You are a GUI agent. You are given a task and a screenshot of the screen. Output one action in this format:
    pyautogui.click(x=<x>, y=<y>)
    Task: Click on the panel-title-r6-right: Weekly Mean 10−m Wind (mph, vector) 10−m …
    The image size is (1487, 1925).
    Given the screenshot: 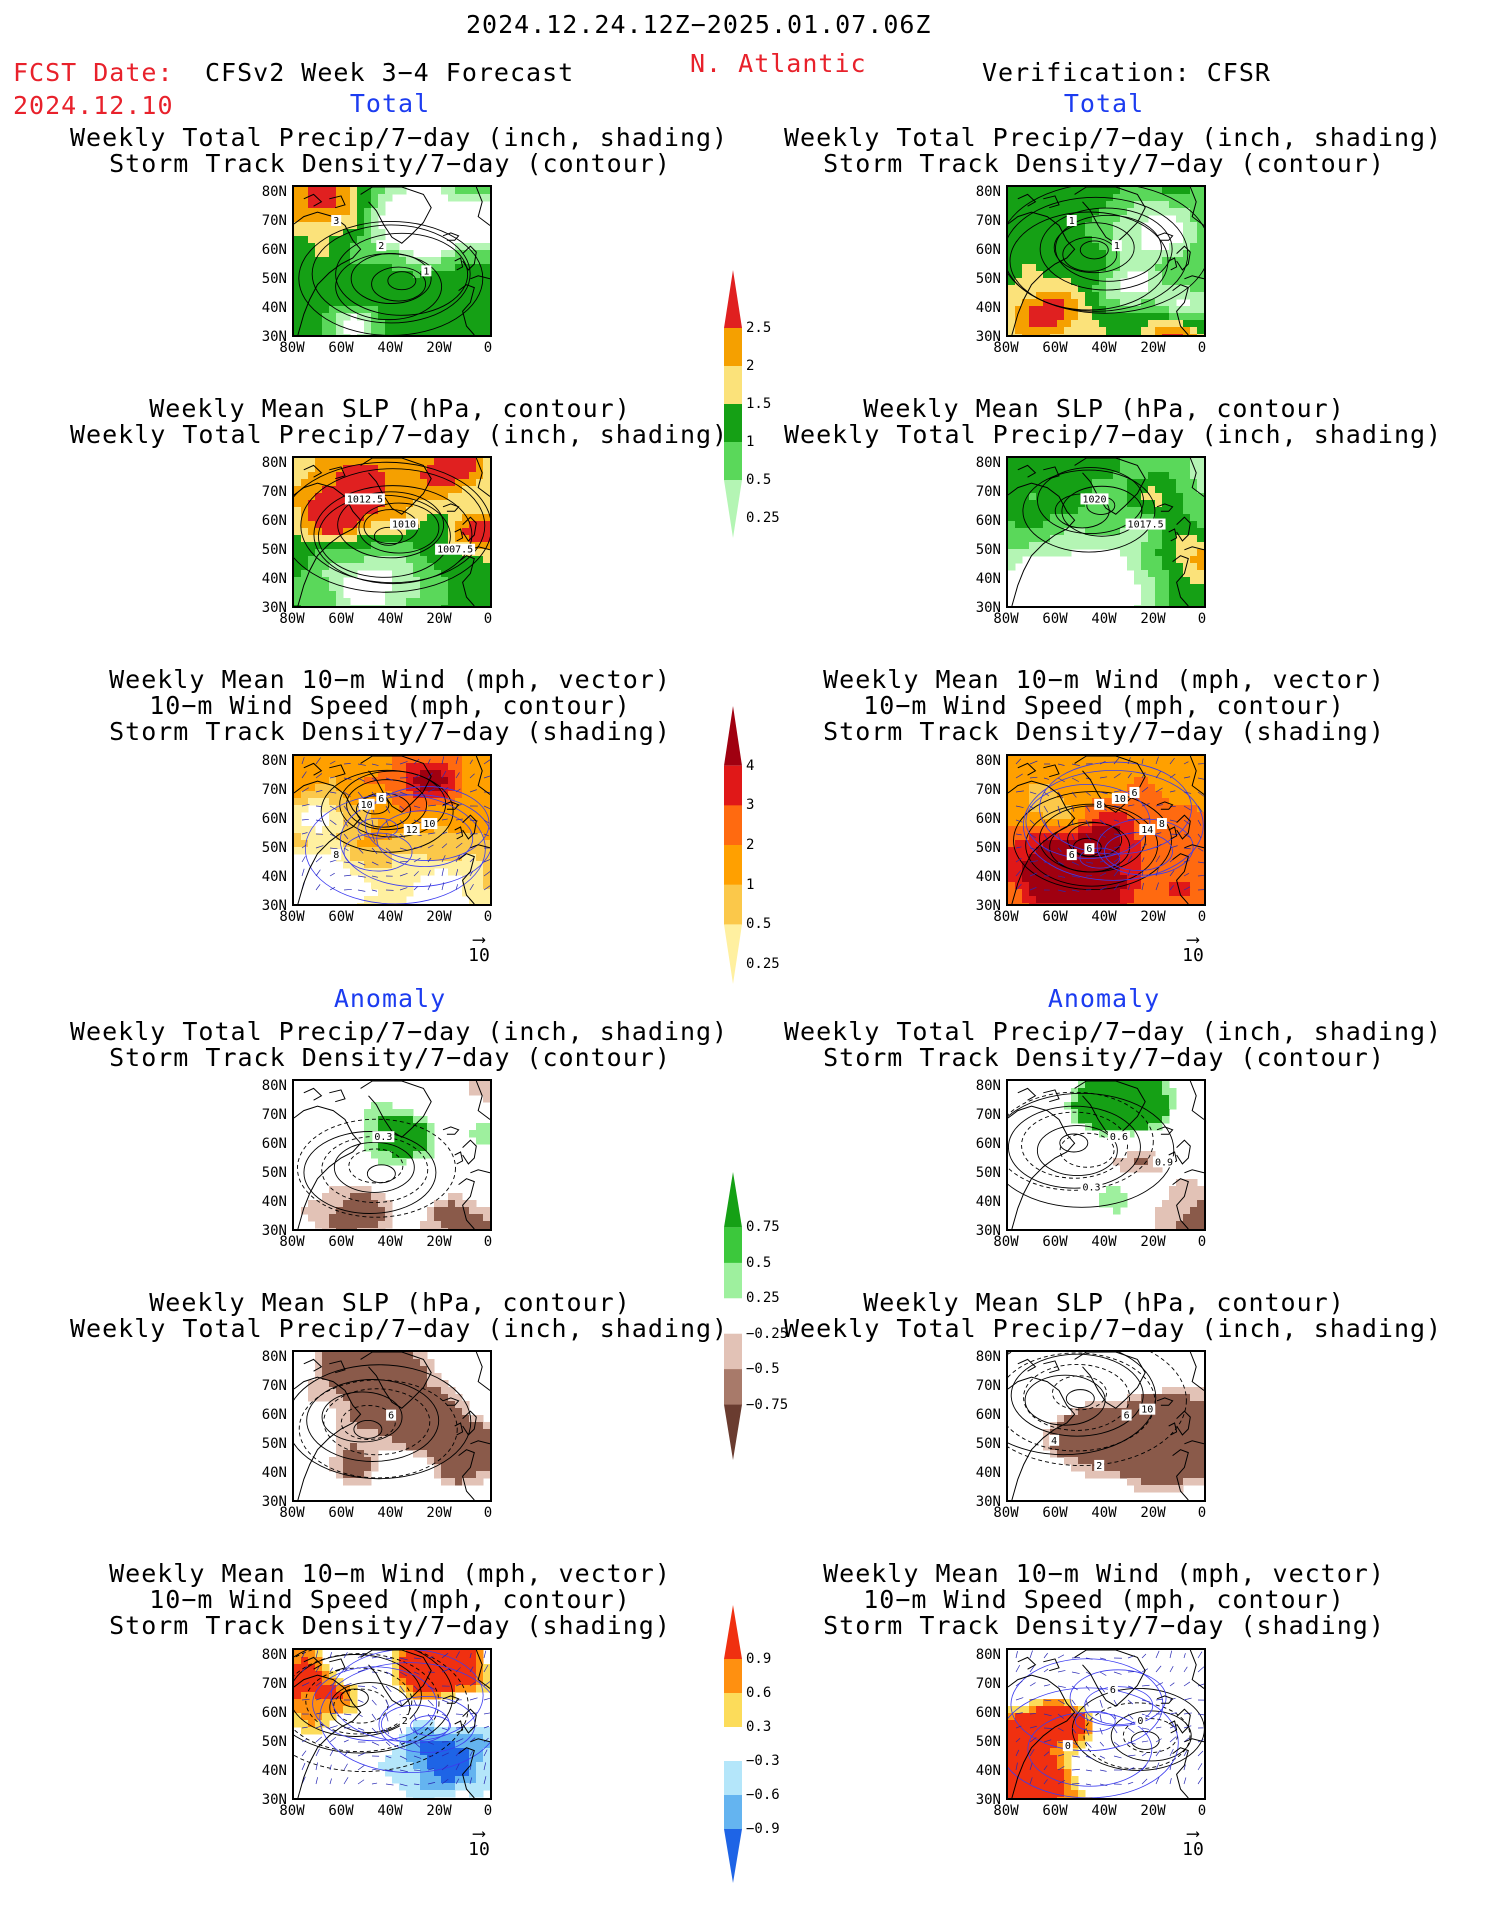 What is the action you would take?
    pyautogui.click(x=1104, y=1600)
    